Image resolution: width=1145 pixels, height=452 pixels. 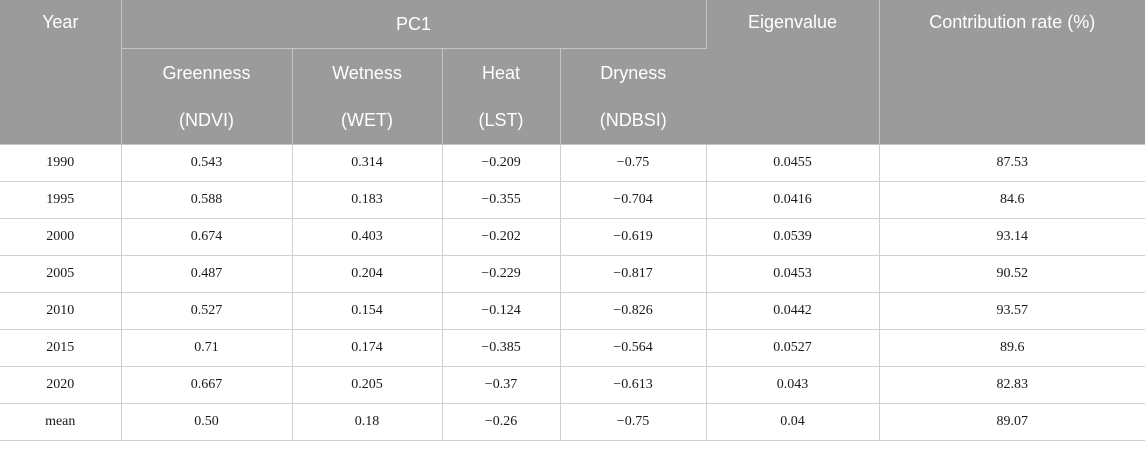 I want to click on table-row: 2000 0.674 0.403 −0.202 −0.619 0.0539 93.14, so click(x=572, y=237).